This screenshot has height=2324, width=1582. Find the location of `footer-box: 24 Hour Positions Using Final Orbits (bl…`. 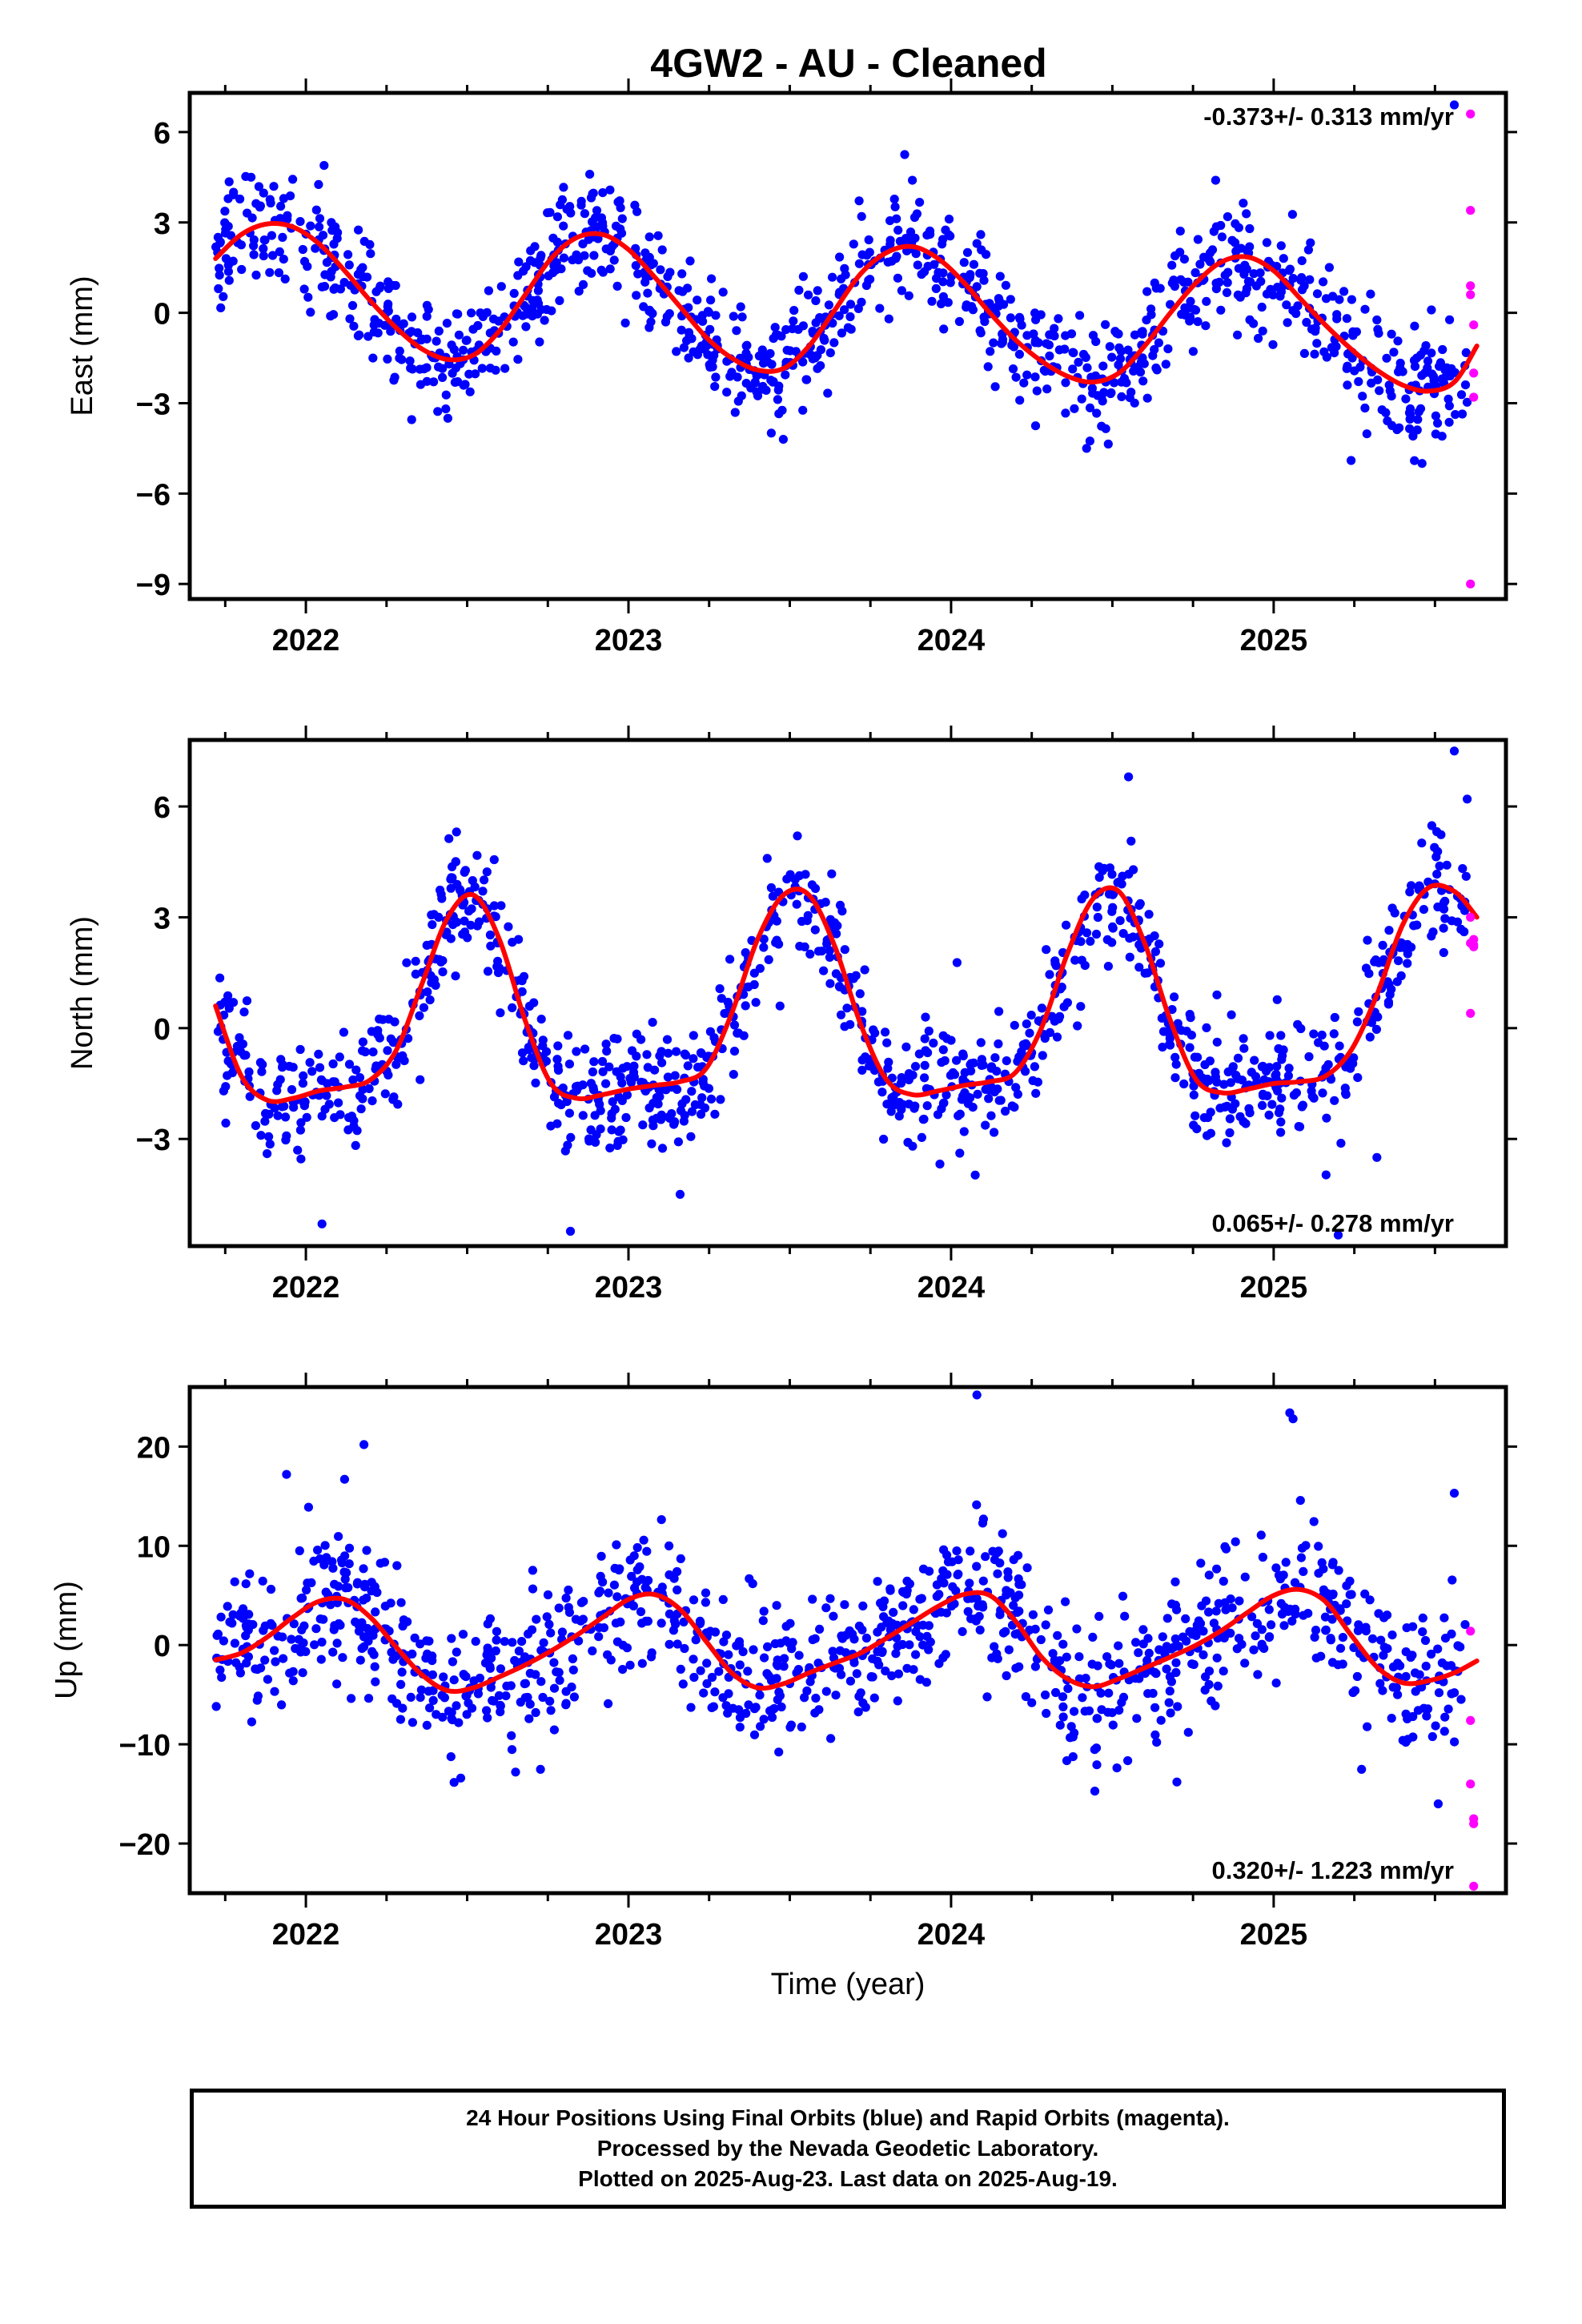

footer-box: 24 Hour Positions Using Final Orbits (bl… is located at coordinates (848, 2149).